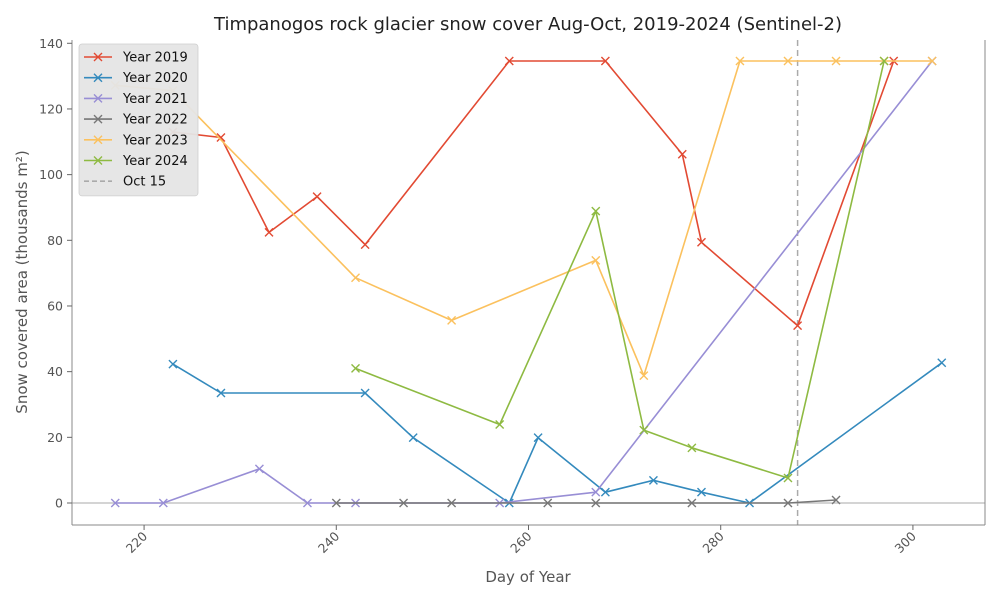  I want to click on y-axis-label: Snow covered area (thousands m²), so click(22, 281).